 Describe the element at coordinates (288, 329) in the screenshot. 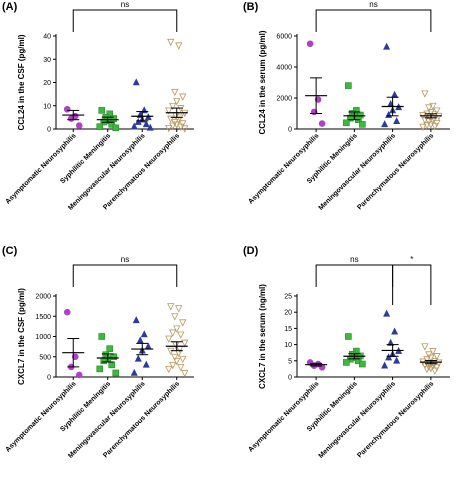

I see `y-tick-label: 15` at that location.